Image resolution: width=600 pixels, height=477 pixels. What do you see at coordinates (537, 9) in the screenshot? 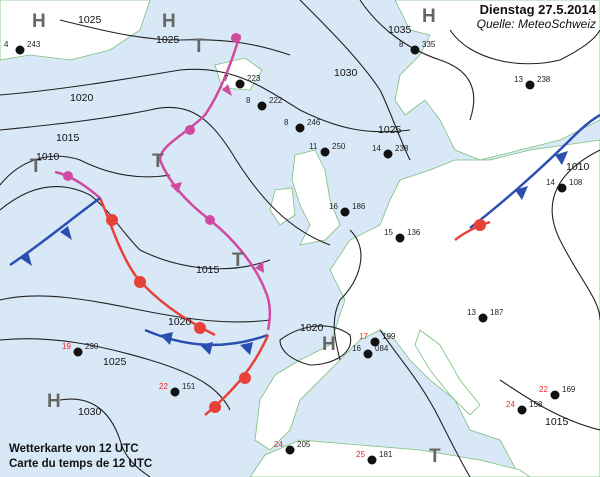
I see `map-title: Dienstag 27.5.2014` at bounding box center [537, 9].